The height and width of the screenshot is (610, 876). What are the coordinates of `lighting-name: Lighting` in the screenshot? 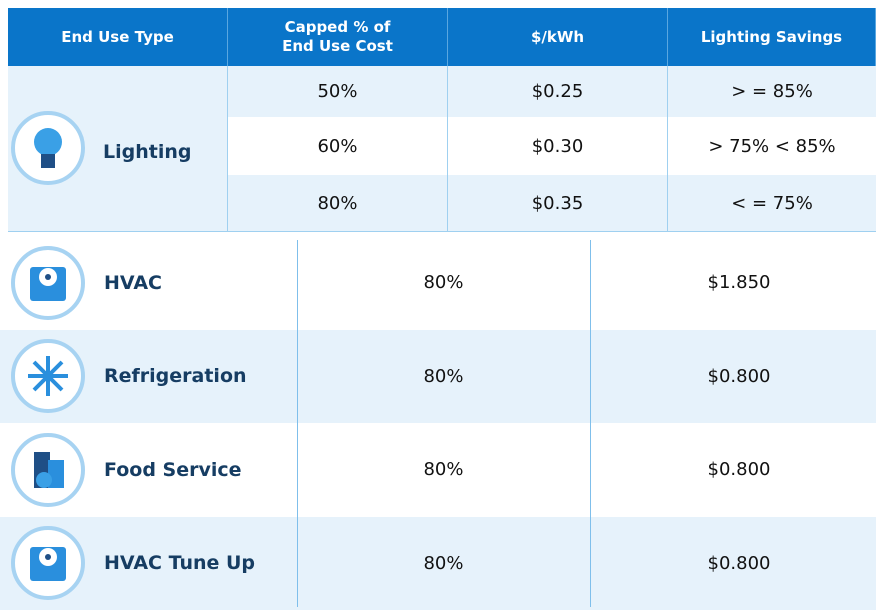 It's located at (147, 152).